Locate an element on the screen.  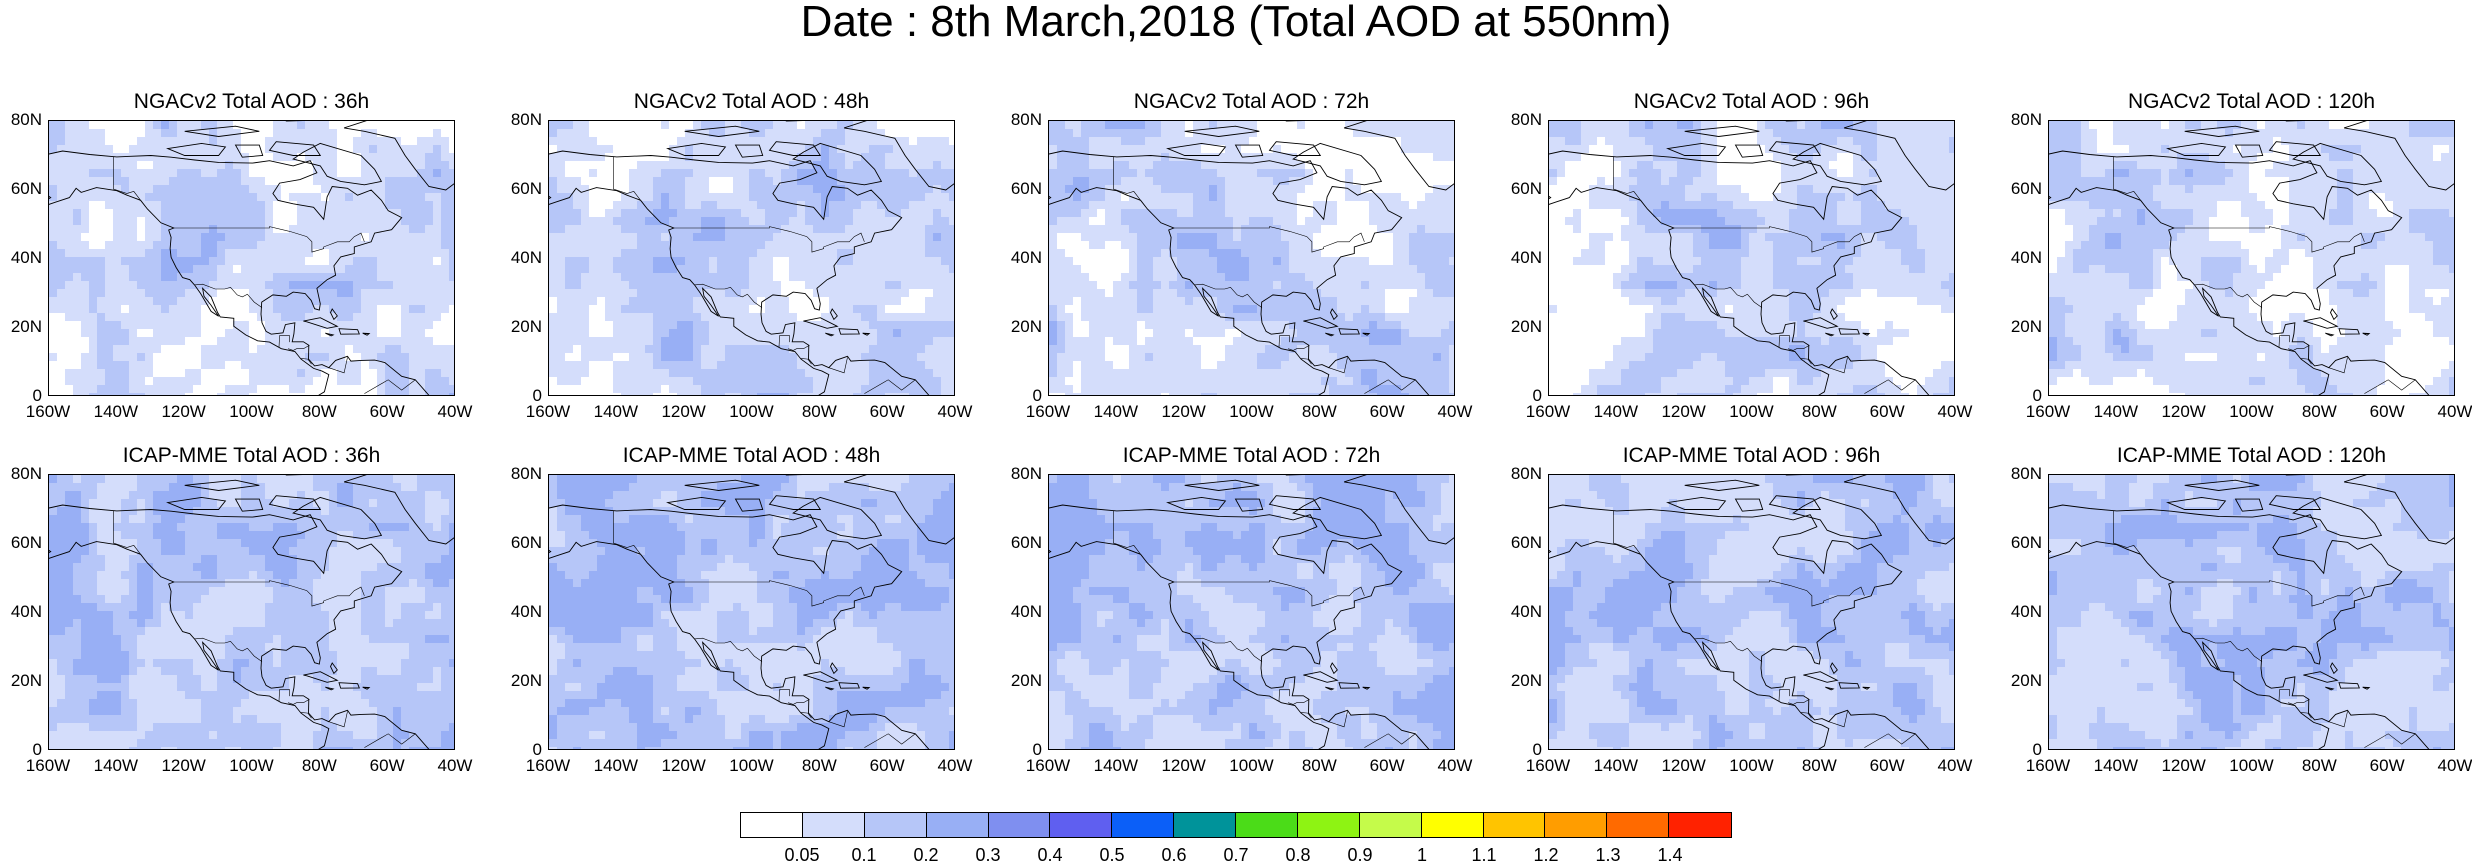
panel-title: ICAP-MME Total AOD : 96h is located at coordinates (1751, 456).